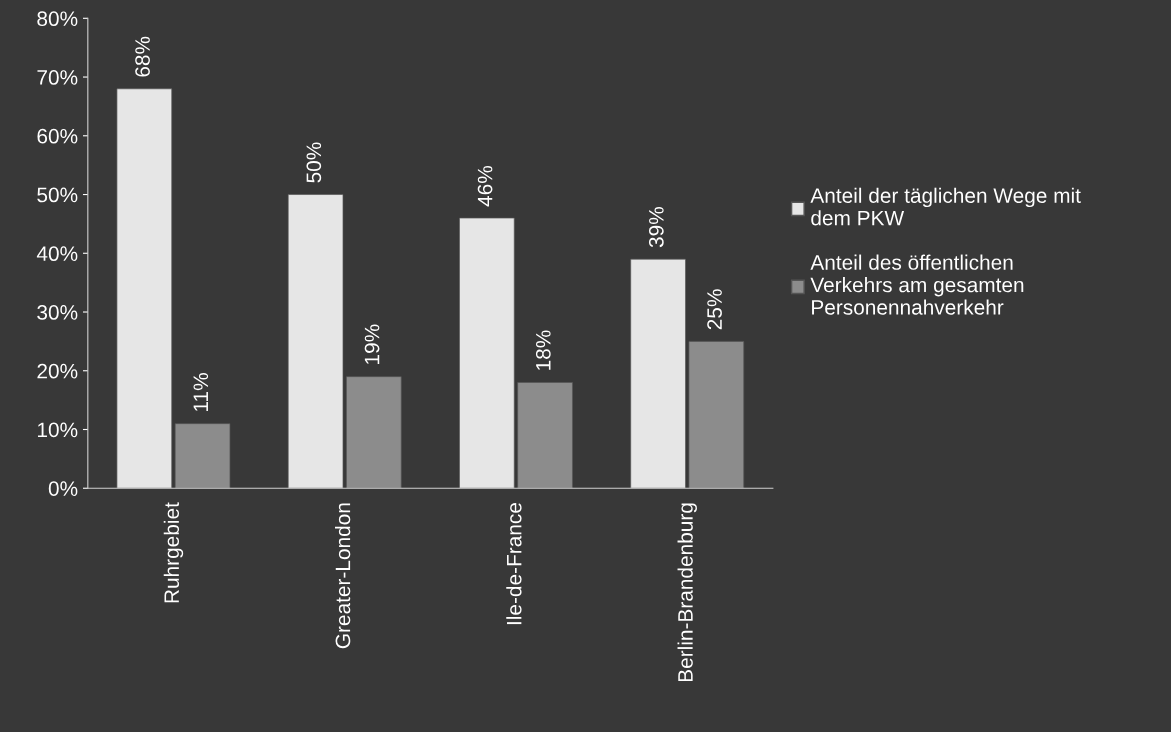 The width and height of the screenshot is (1171, 732). What do you see at coordinates (142, 56) in the screenshot?
I see `data-label: 68%` at bounding box center [142, 56].